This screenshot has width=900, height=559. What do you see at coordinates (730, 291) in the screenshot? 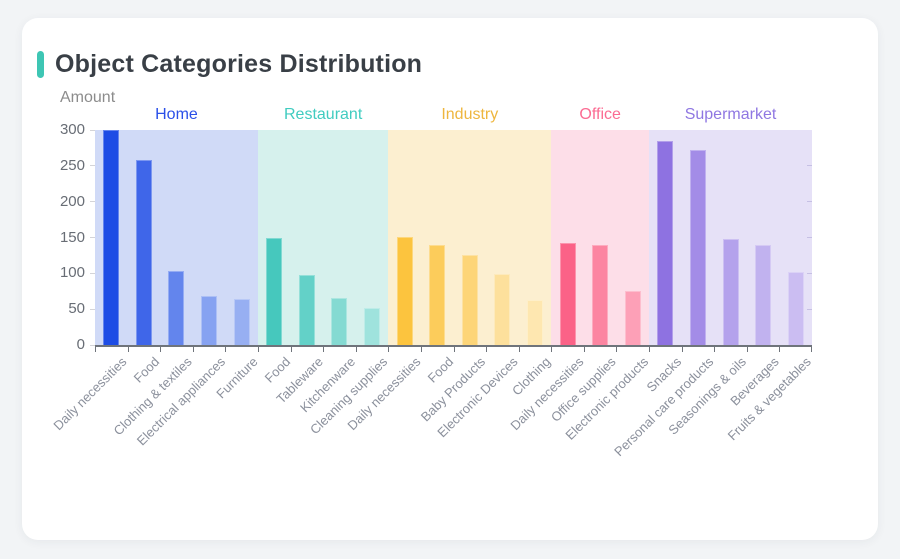
I see `bar-supermarket-seasonings-oils` at bounding box center [730, 291].